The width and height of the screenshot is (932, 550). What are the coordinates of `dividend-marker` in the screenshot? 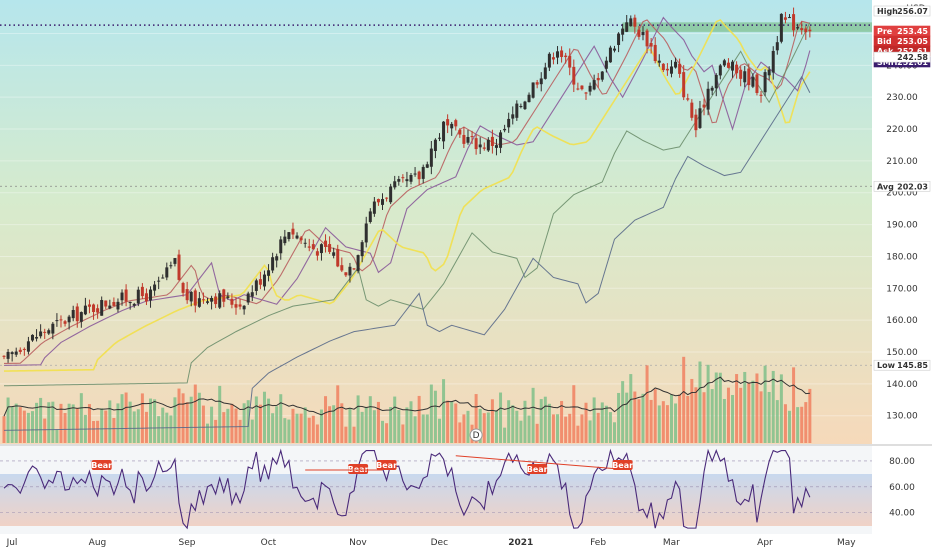 It's located at (476, 435).